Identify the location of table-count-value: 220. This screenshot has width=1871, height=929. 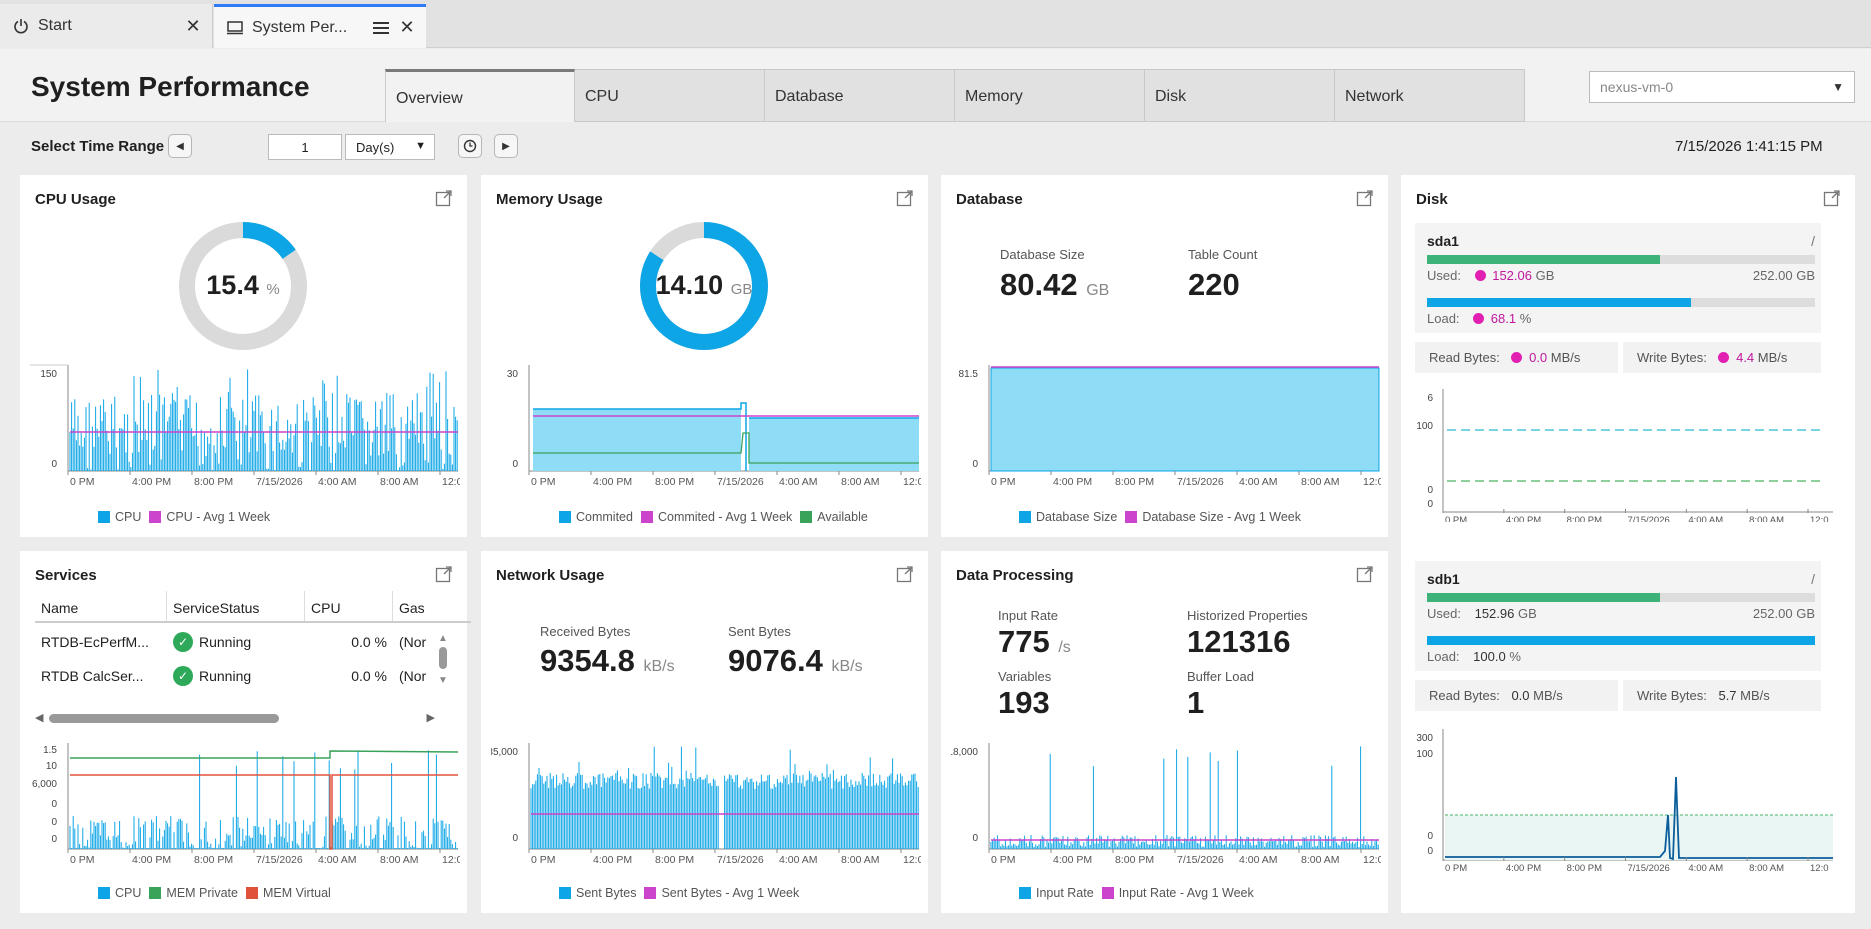
(1214, 284).